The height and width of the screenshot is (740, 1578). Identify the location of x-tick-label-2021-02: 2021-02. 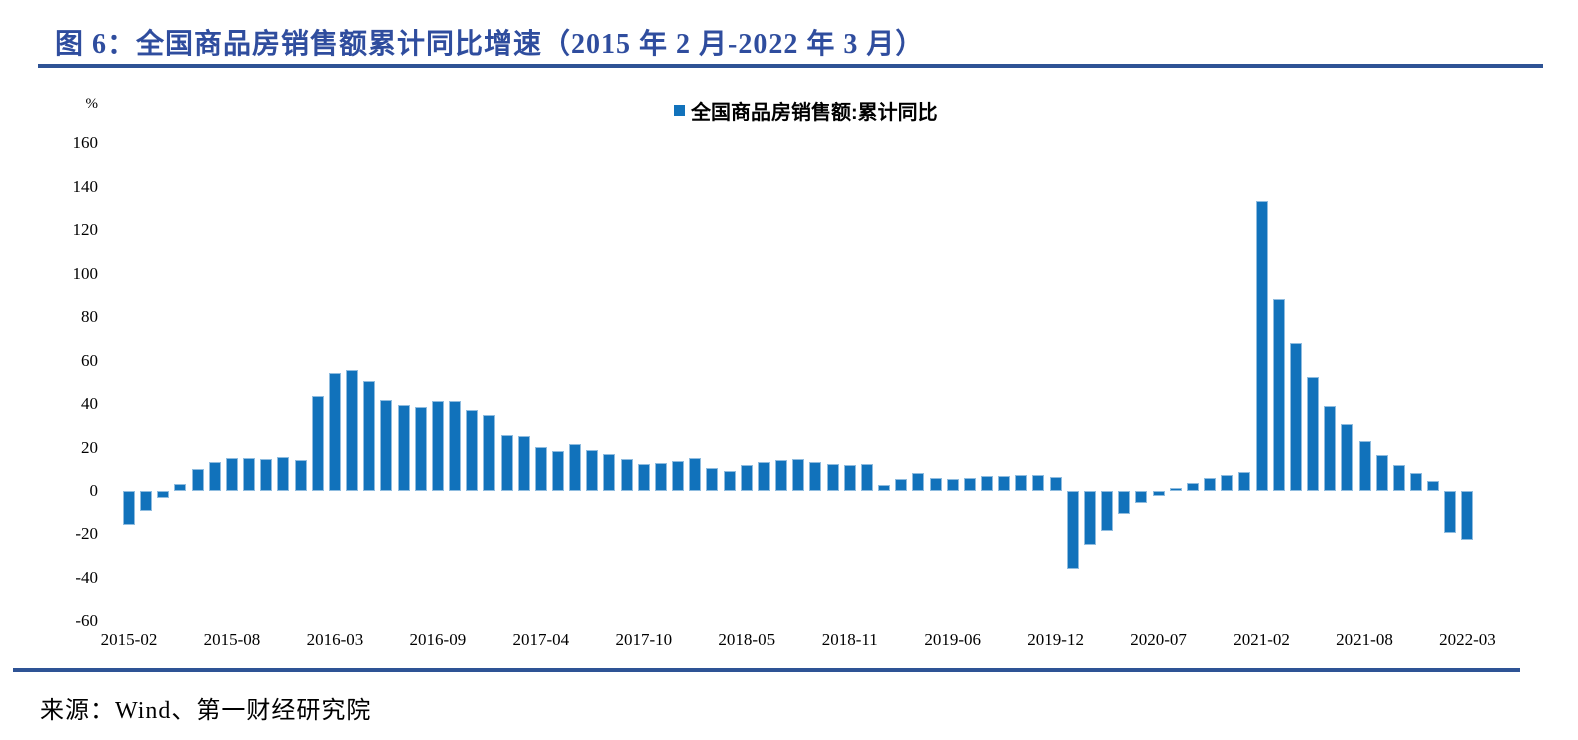
(1261, 639).